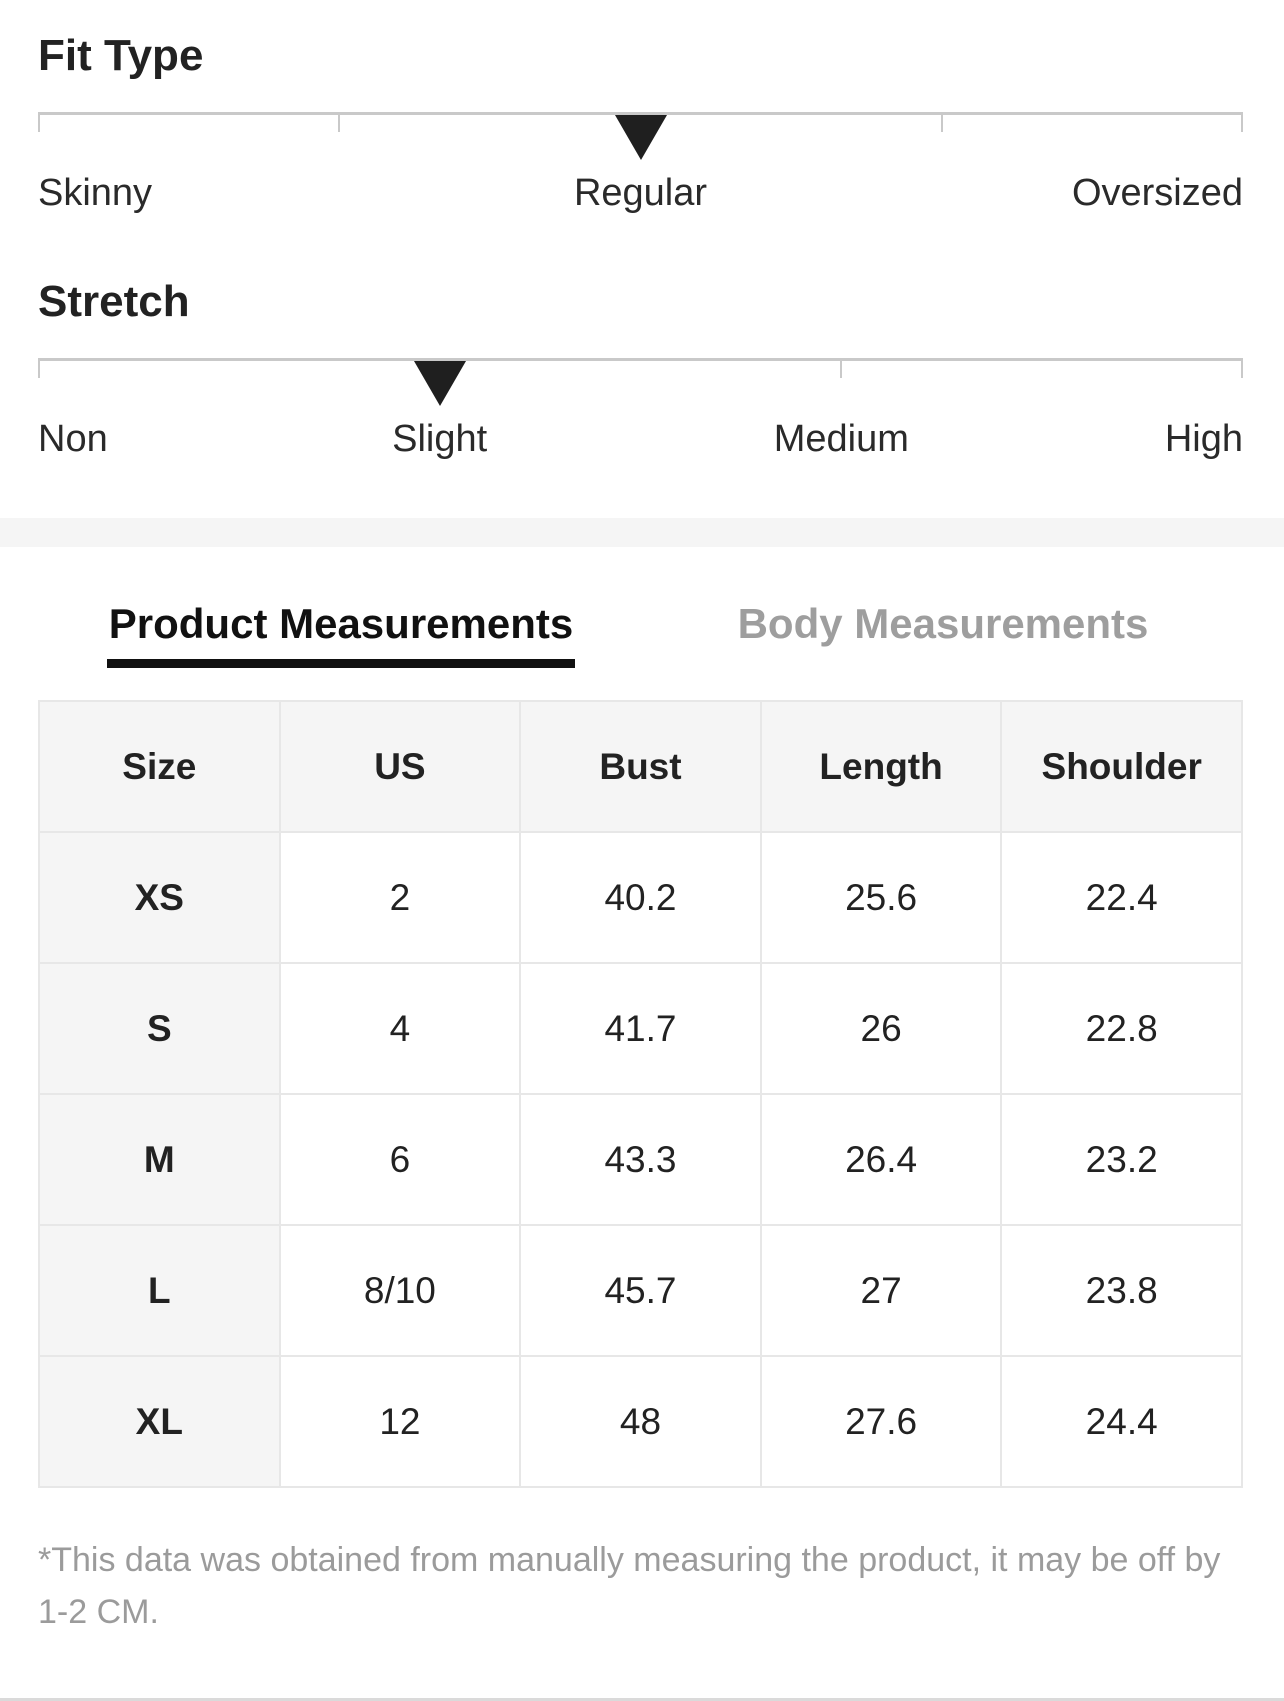 This screenshot has width=1284, height=1701. Describe the element at coordinates (439, 383) in the screenshot. I see `stretch-selected-marker-triangle` at that location.